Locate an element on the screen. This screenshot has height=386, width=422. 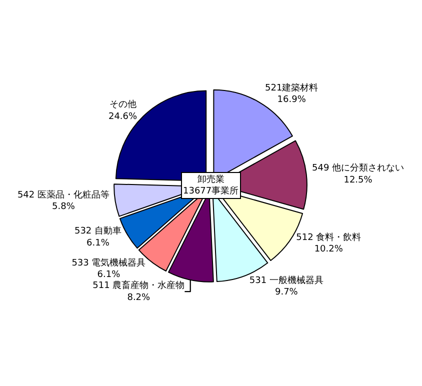
slice-label: 542 医薬品・化粧品等 is located at coordinates (63, 194).